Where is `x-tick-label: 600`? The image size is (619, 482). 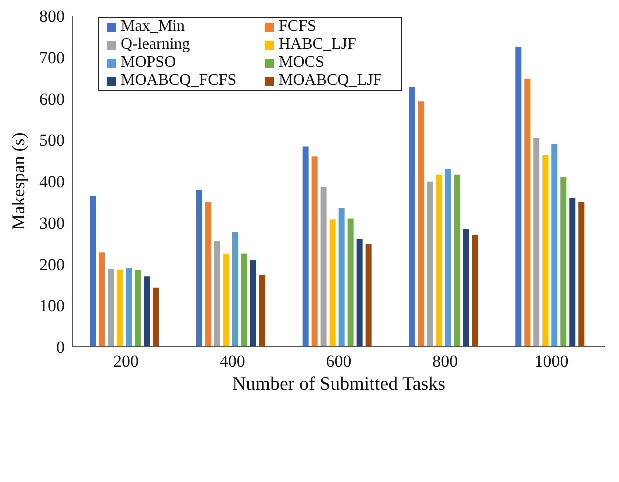 x-tick-label: 600 is located at coordinates (339, 362).